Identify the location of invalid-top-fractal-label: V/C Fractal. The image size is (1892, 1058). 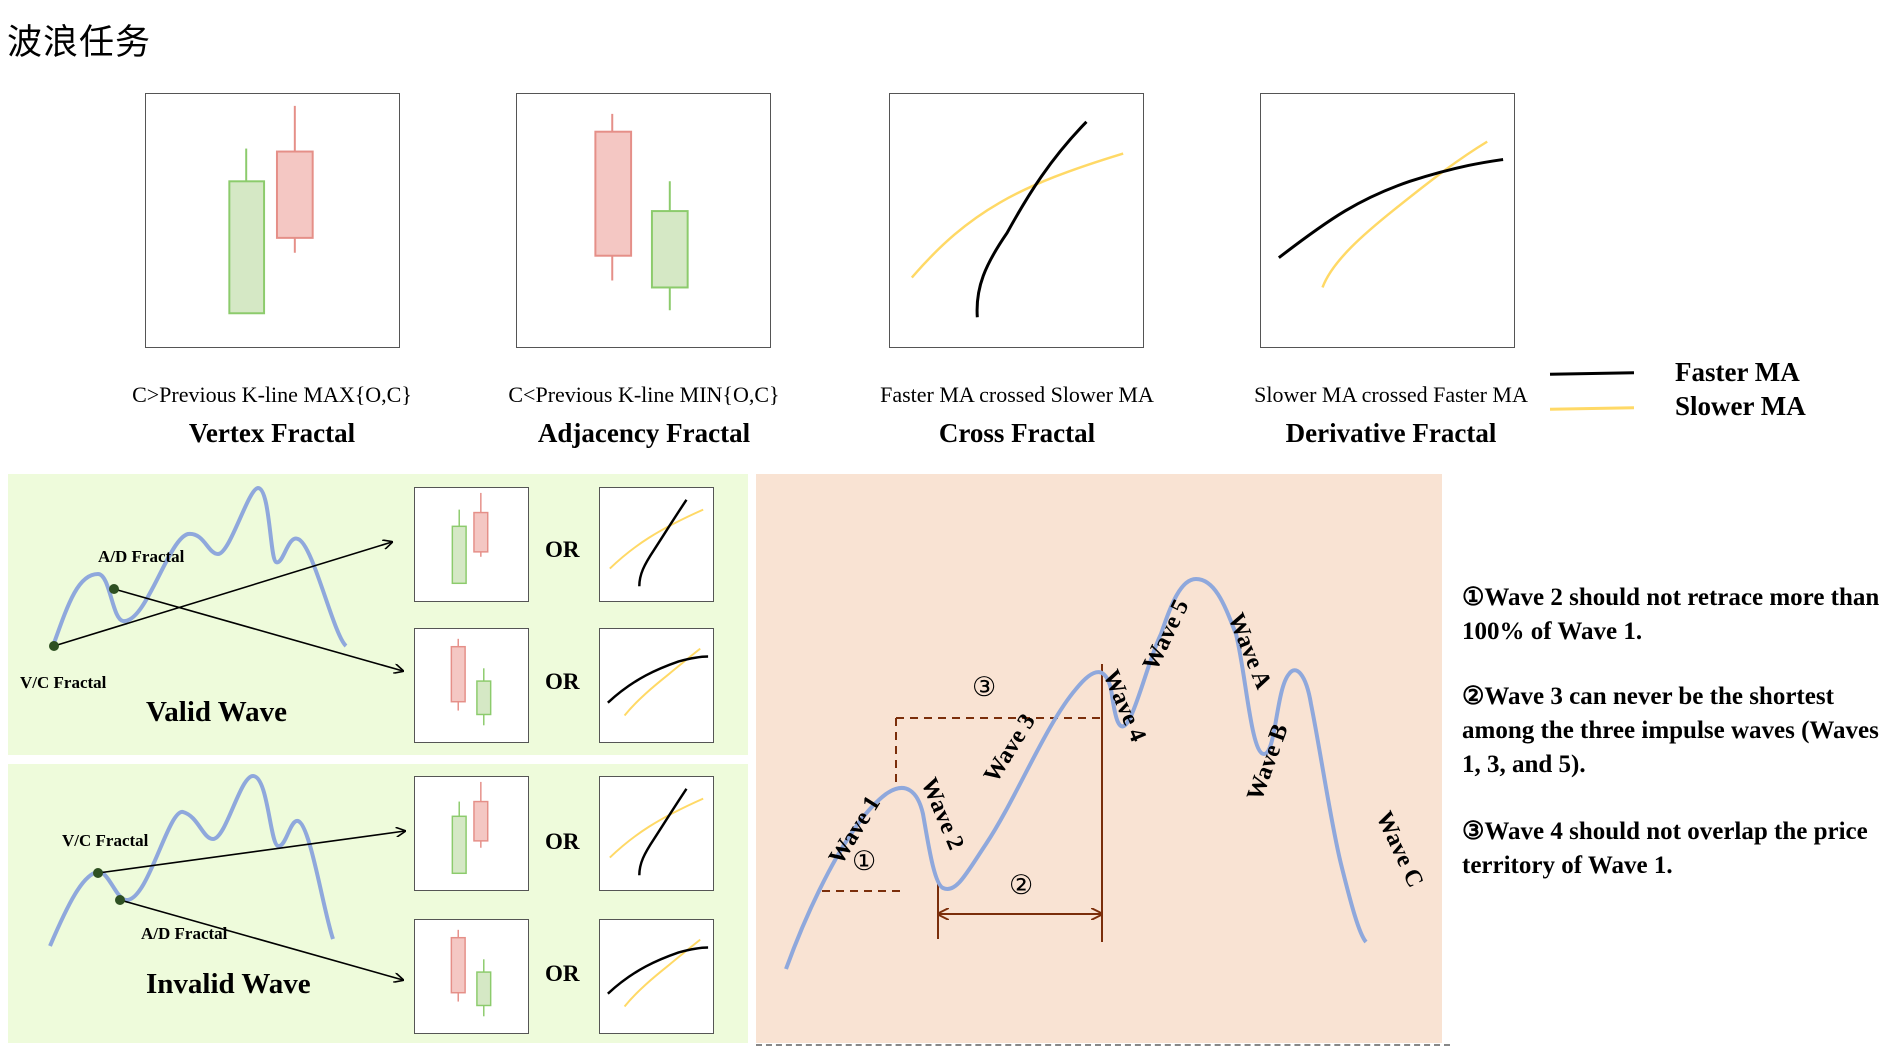
(105, 840).